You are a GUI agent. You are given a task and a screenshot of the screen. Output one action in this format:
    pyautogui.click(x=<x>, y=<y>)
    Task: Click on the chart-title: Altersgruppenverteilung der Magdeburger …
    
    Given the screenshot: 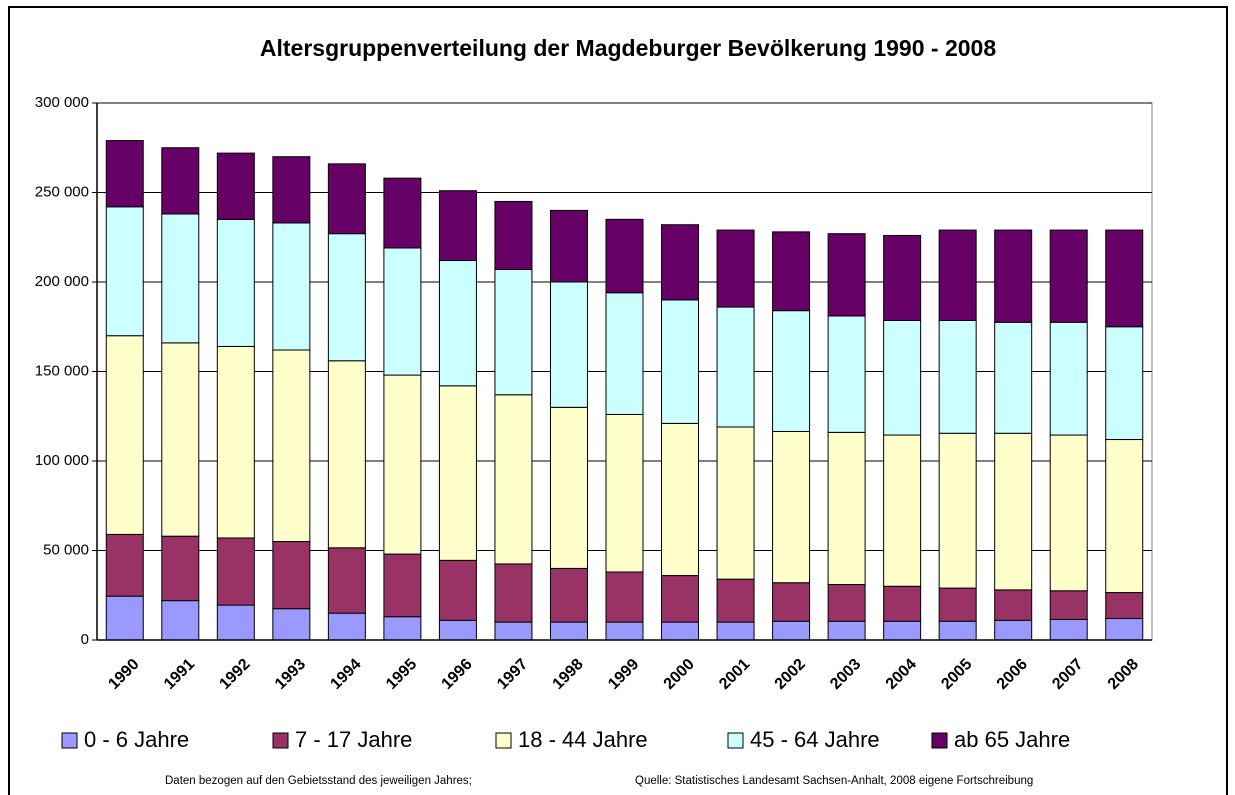 What is the action you would take?
    pyautogui.click(x=628, y=48)
    